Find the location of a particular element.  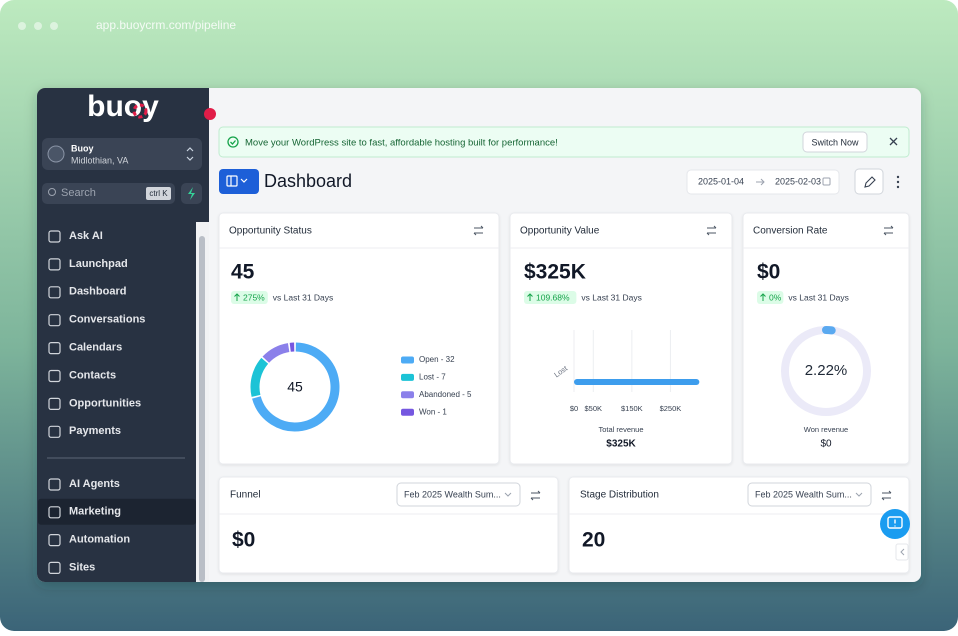

nav-item: AI Agents is located at coordinates (94, 484).